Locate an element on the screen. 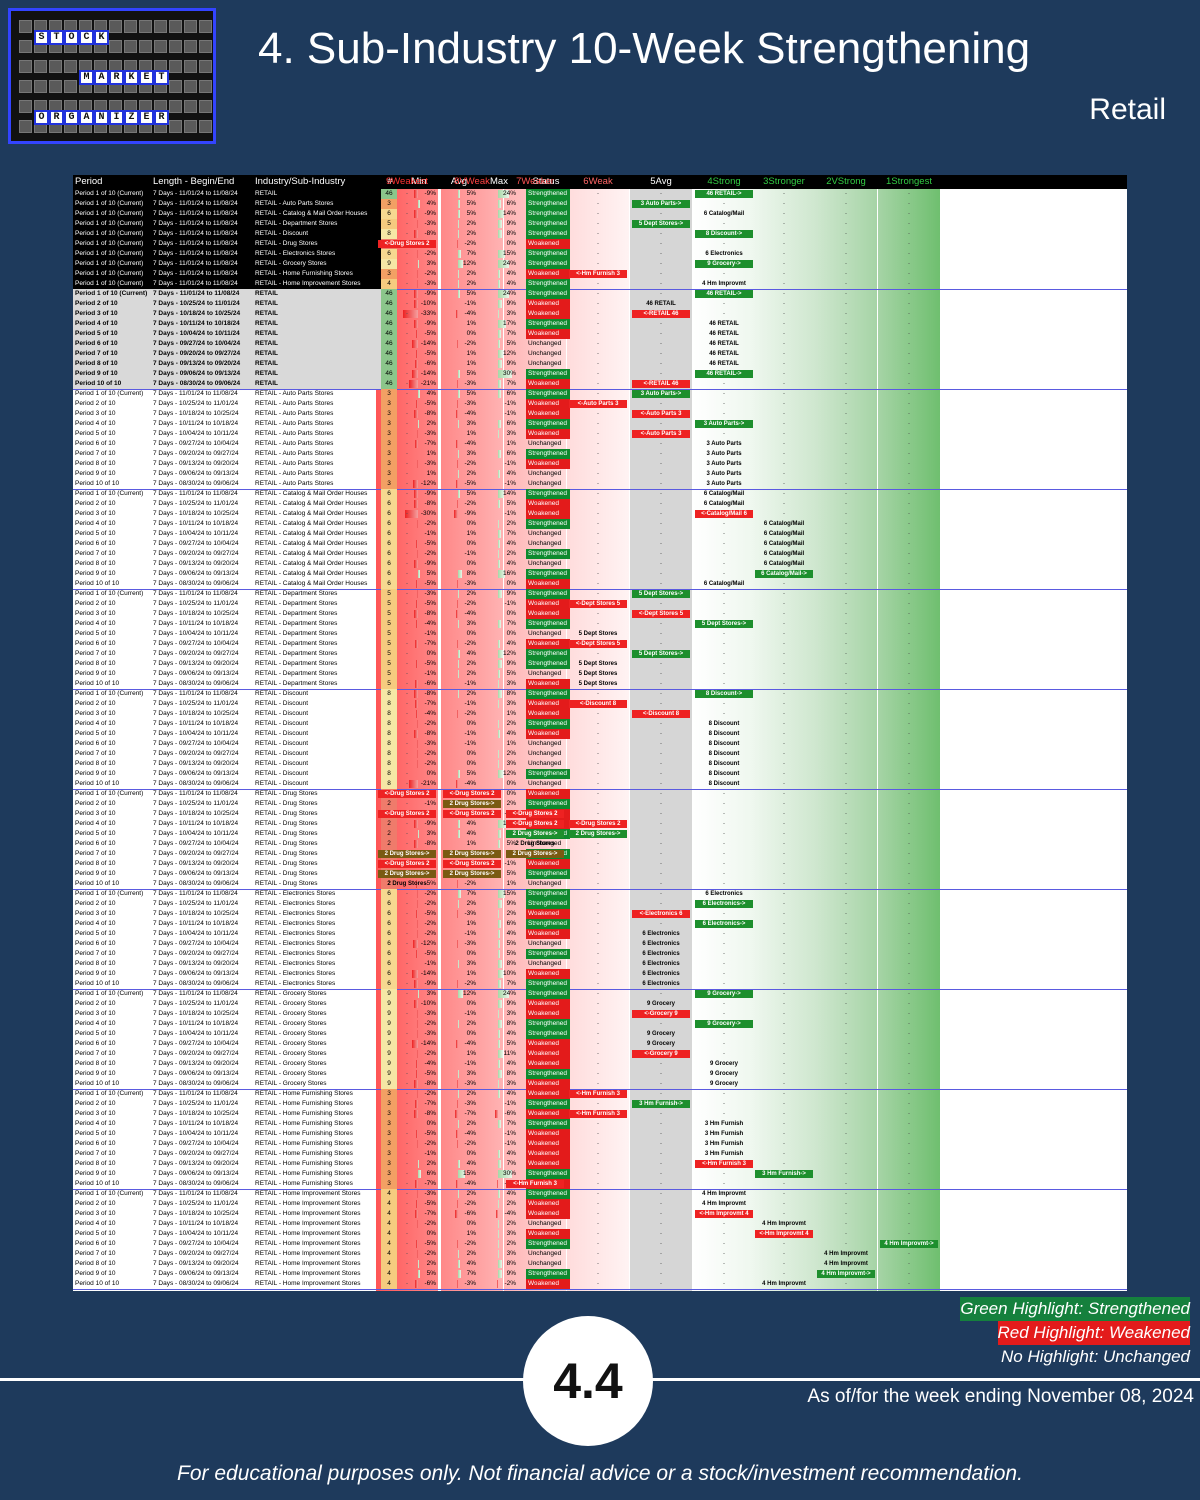  min-cell: -1% is located at coordinates (430, 1153).